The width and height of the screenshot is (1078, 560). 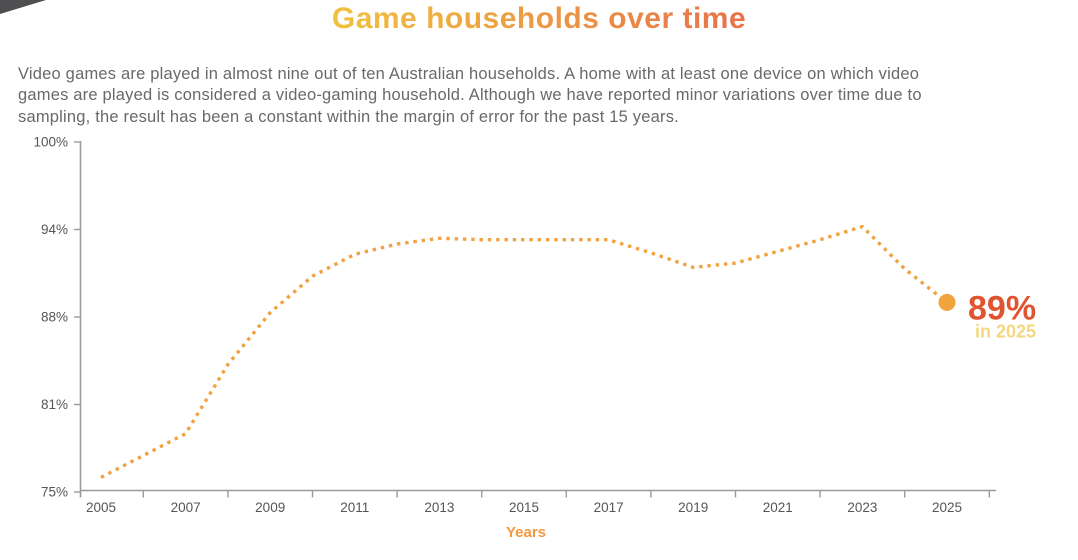 What do you see at coordinates (354, 507) in the screenshot?
I see `x-tick-label: 2011` at bounding box center [354, 507].